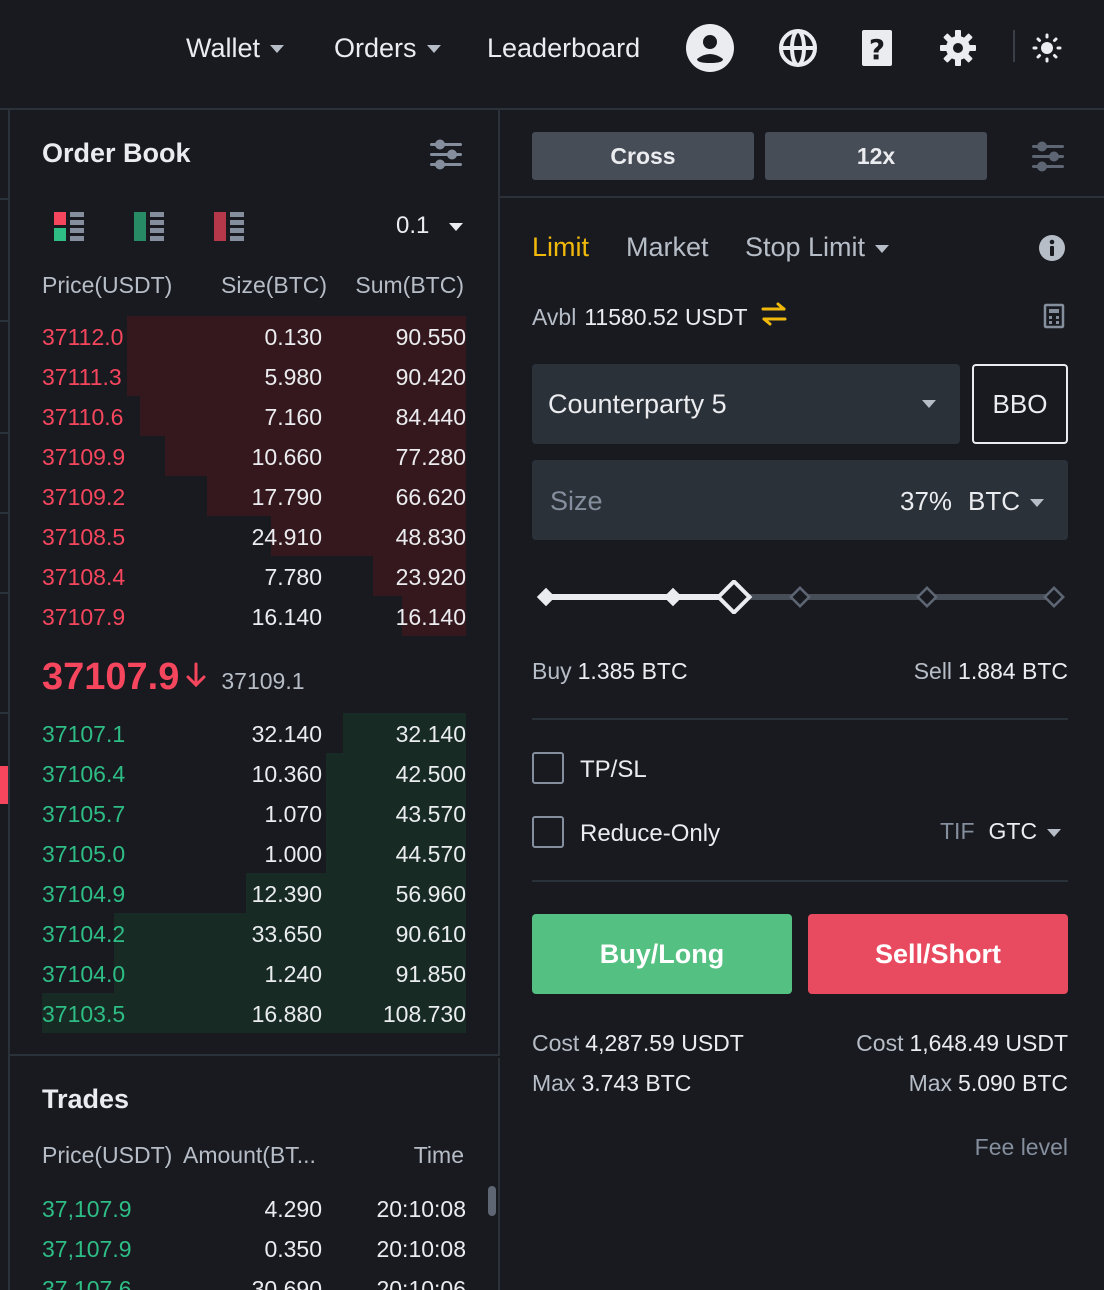 The image size is (1104, 1290). What do you see at coordinates (1006, 501) in the screenshot?
I see `size-unit-select: BTC` at bounding box center [1006, 501].